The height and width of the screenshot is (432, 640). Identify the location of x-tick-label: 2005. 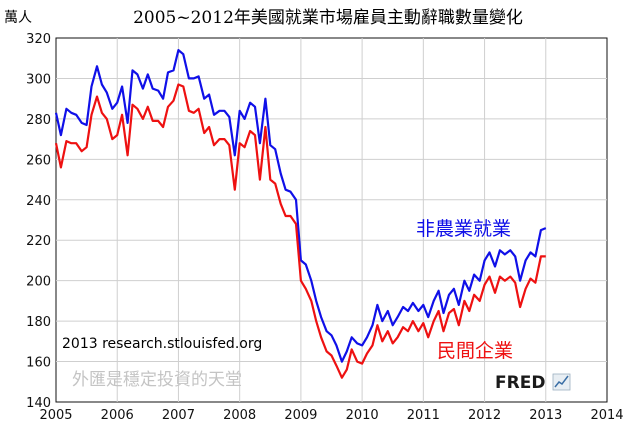
(55, 415).